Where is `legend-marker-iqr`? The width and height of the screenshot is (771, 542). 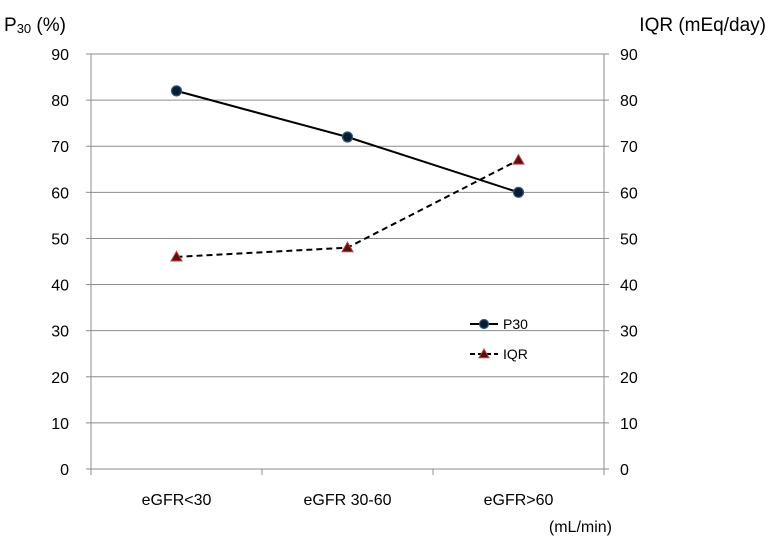
legend-marker-iqr is located at coordinates (484, 353).